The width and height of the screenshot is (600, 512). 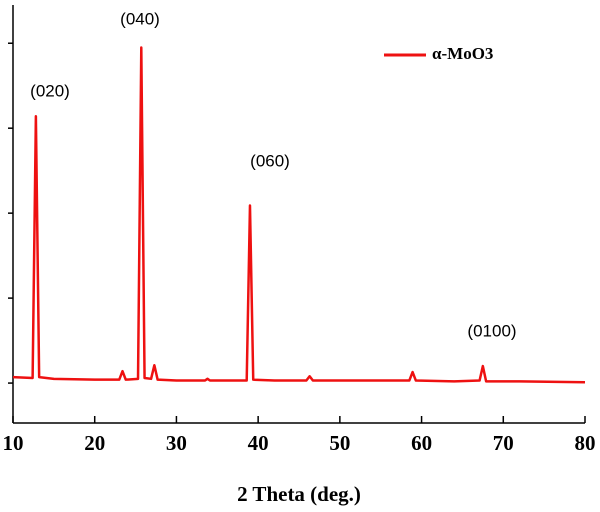 I want to click on peak-annotation: (0100), so click(x=491, y=330).